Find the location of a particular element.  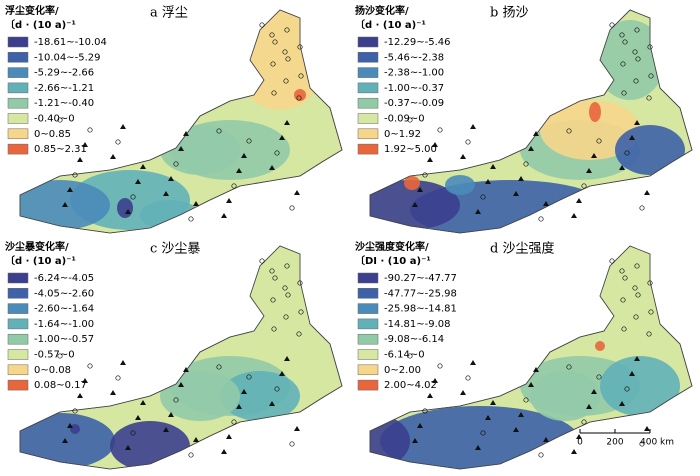

legend-label: -0.40~0 is located at coordinates (54, 119).